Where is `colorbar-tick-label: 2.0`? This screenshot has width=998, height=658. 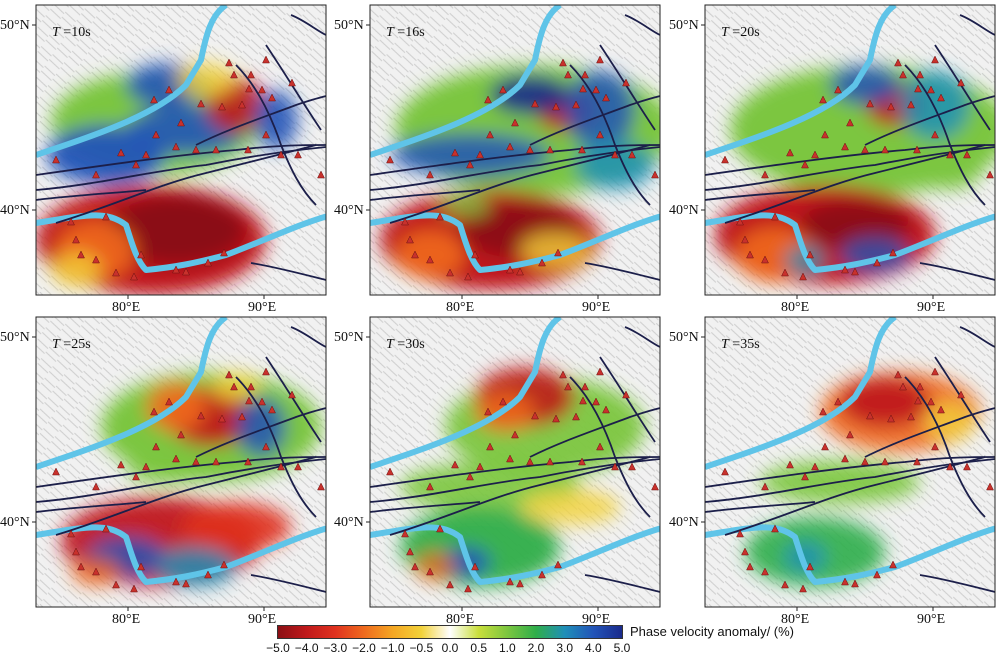 colorbar-tick-label: 2.0 is located at coordinates (536, 648).